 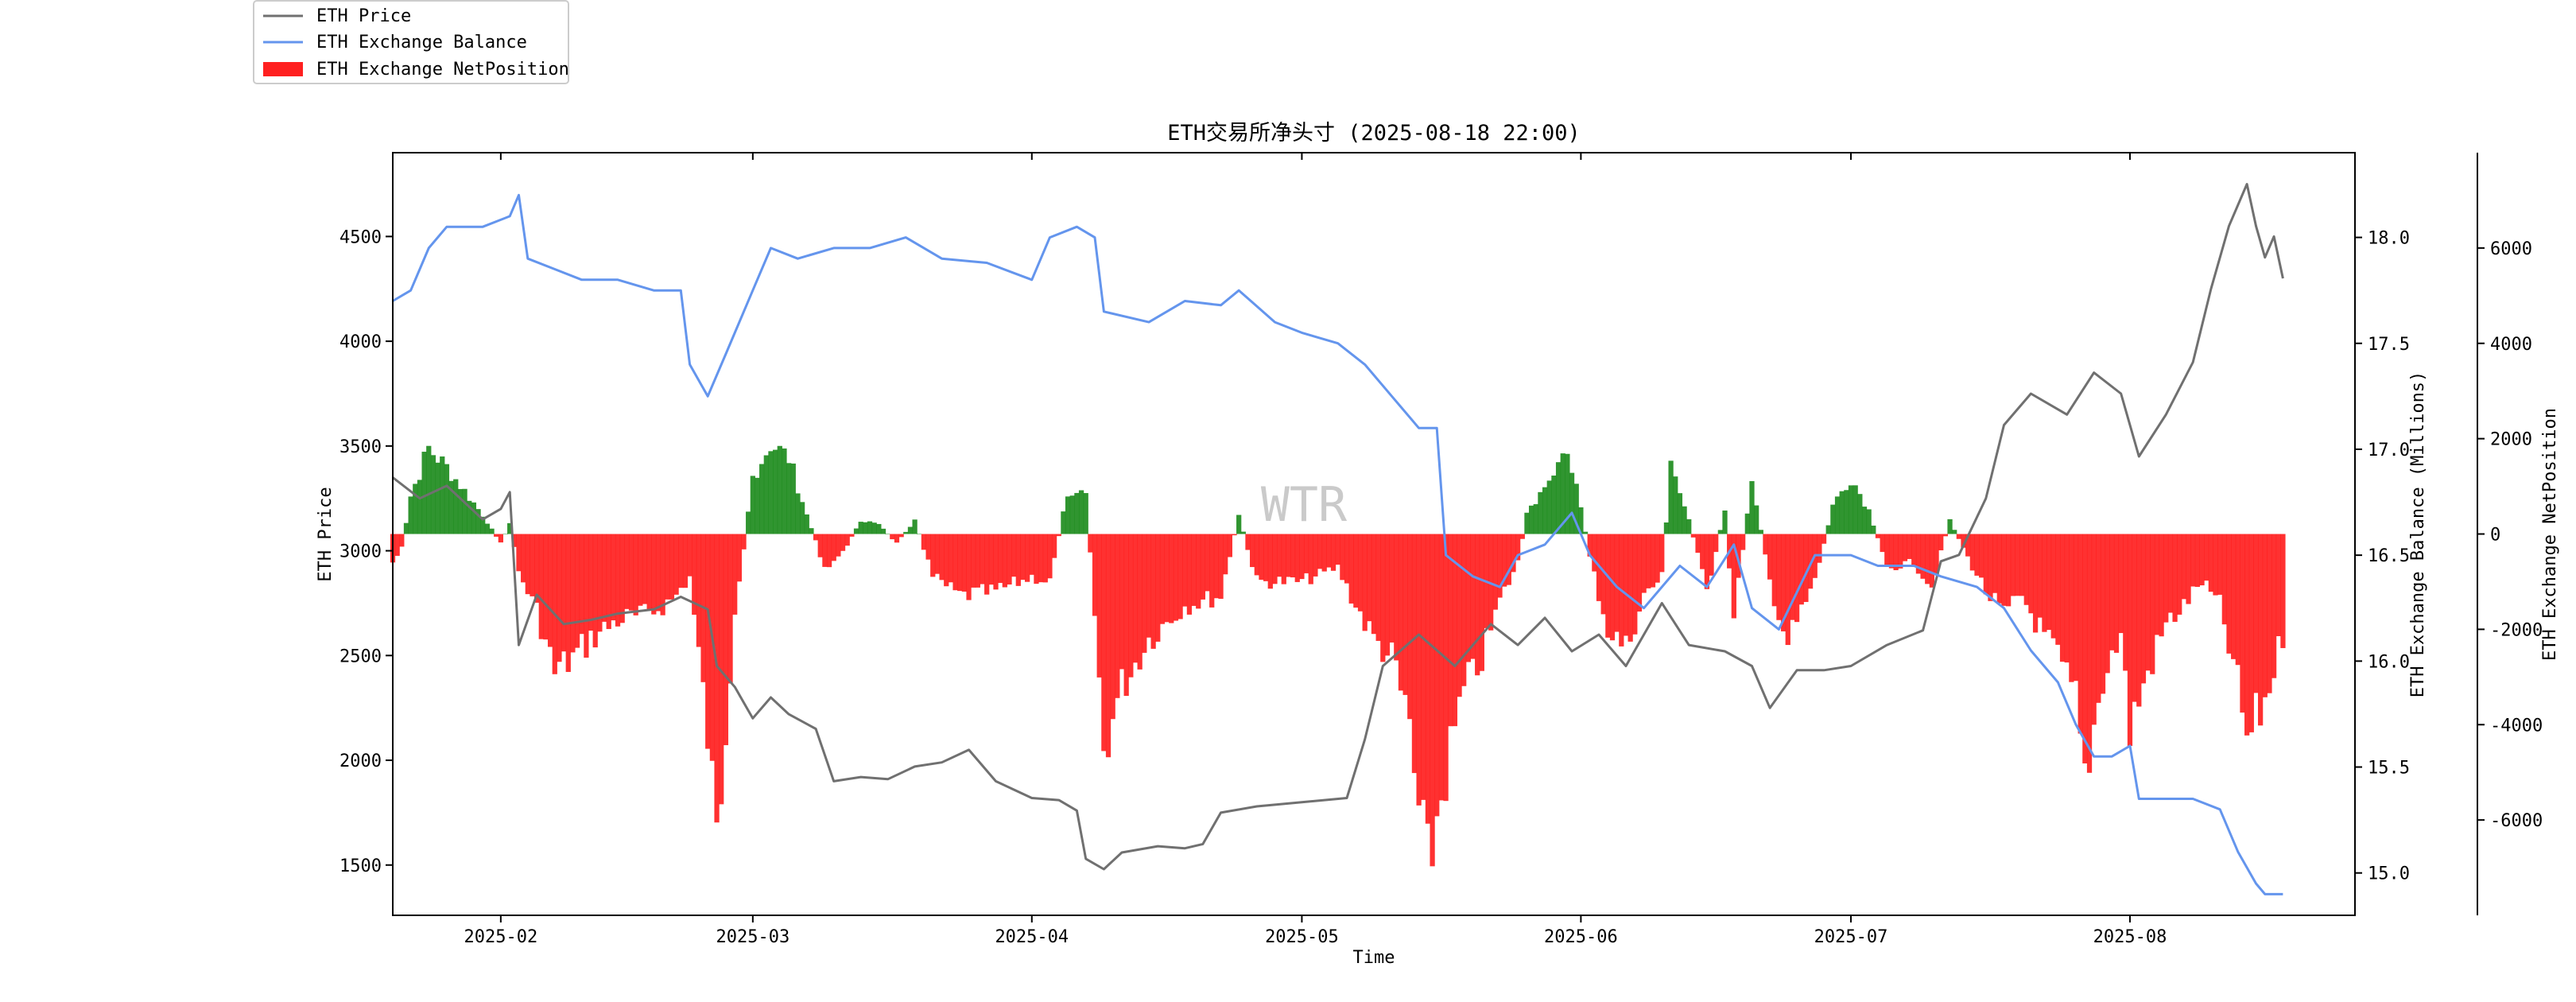 What do you see at coordinates (361, 866) in the screenshot?
I see `price-tick-label: 1500` at bounding box center [361, 866].